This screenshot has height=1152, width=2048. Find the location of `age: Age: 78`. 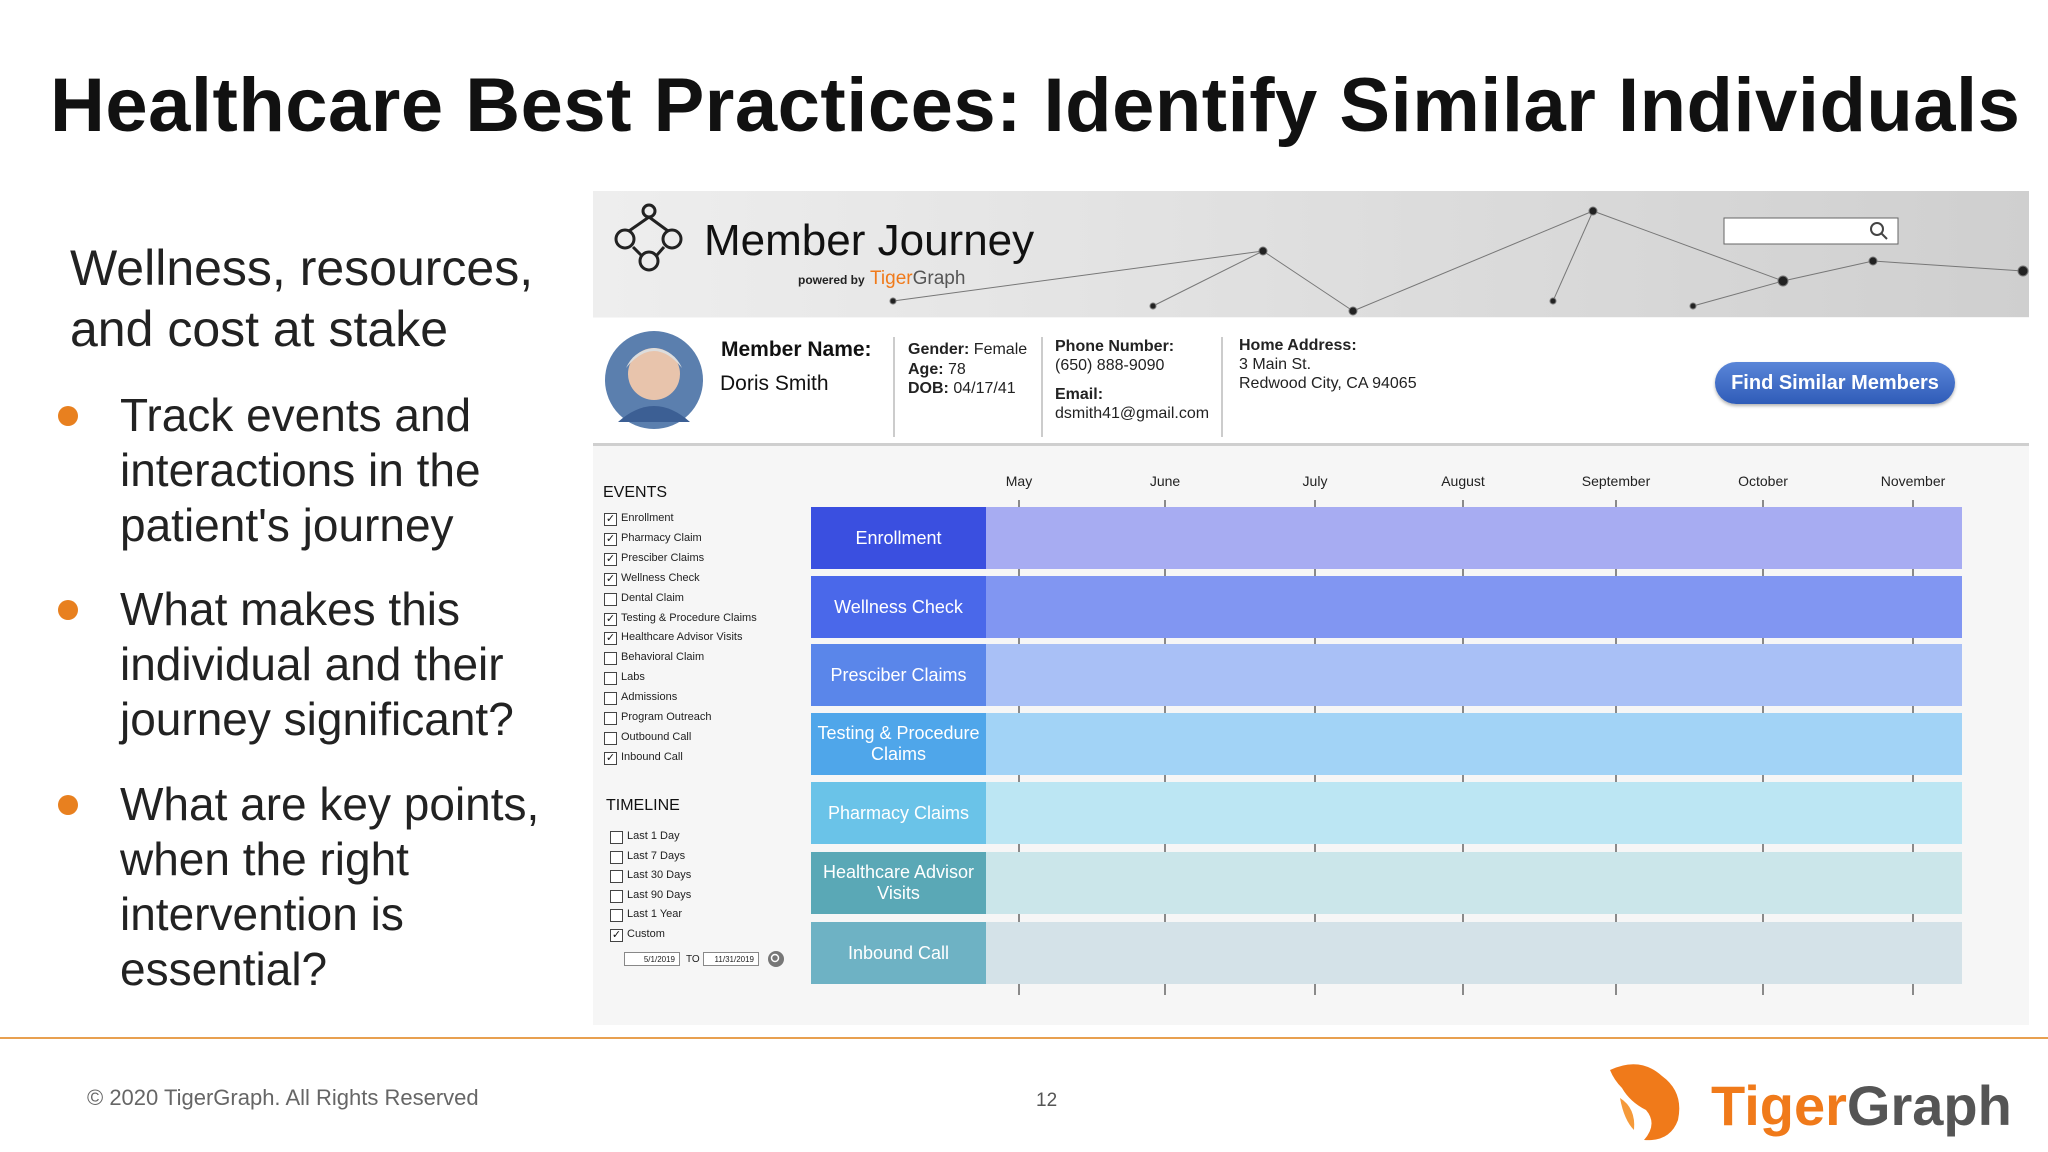

age: Age: 78 is located at coordinates (937, 370).